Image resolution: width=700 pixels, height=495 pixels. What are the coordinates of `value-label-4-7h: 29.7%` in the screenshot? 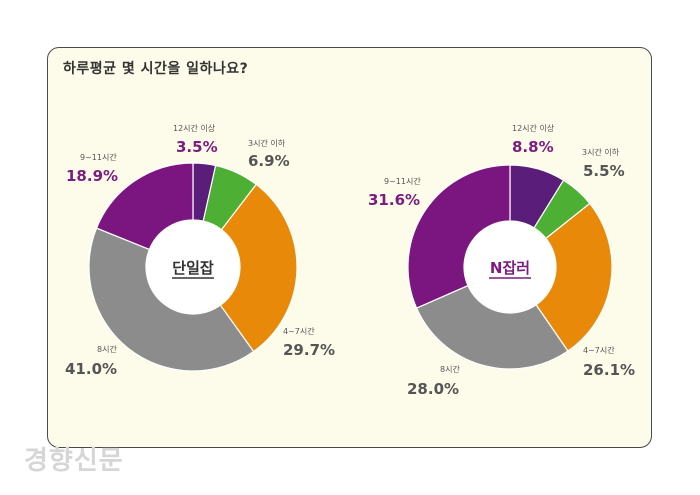 It's located at (309, 350).